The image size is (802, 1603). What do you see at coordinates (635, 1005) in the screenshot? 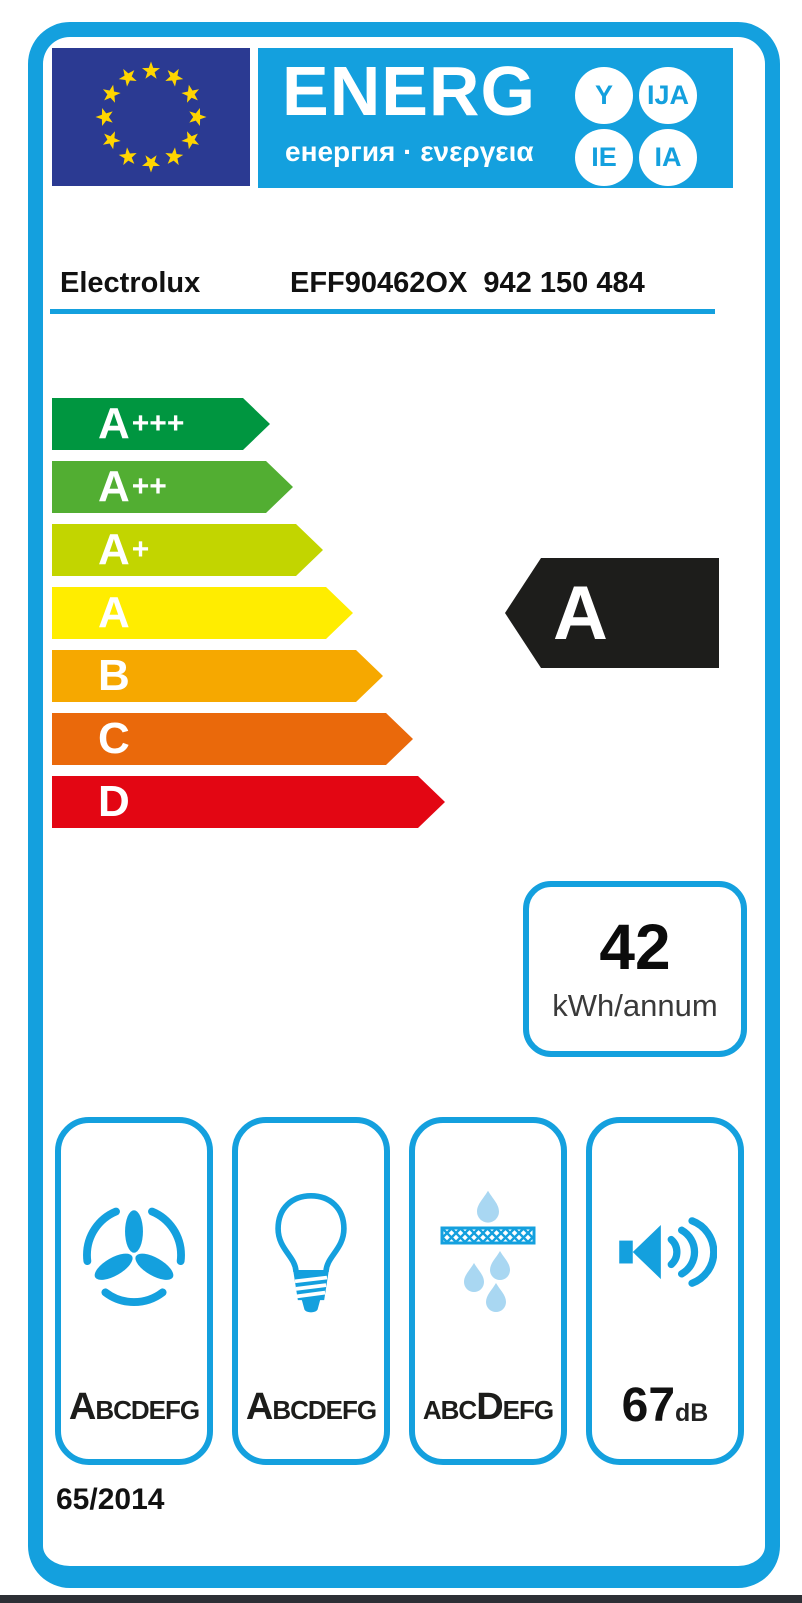
I see `energy-unit: kWh/annum` at bounding box center [635, 1005].